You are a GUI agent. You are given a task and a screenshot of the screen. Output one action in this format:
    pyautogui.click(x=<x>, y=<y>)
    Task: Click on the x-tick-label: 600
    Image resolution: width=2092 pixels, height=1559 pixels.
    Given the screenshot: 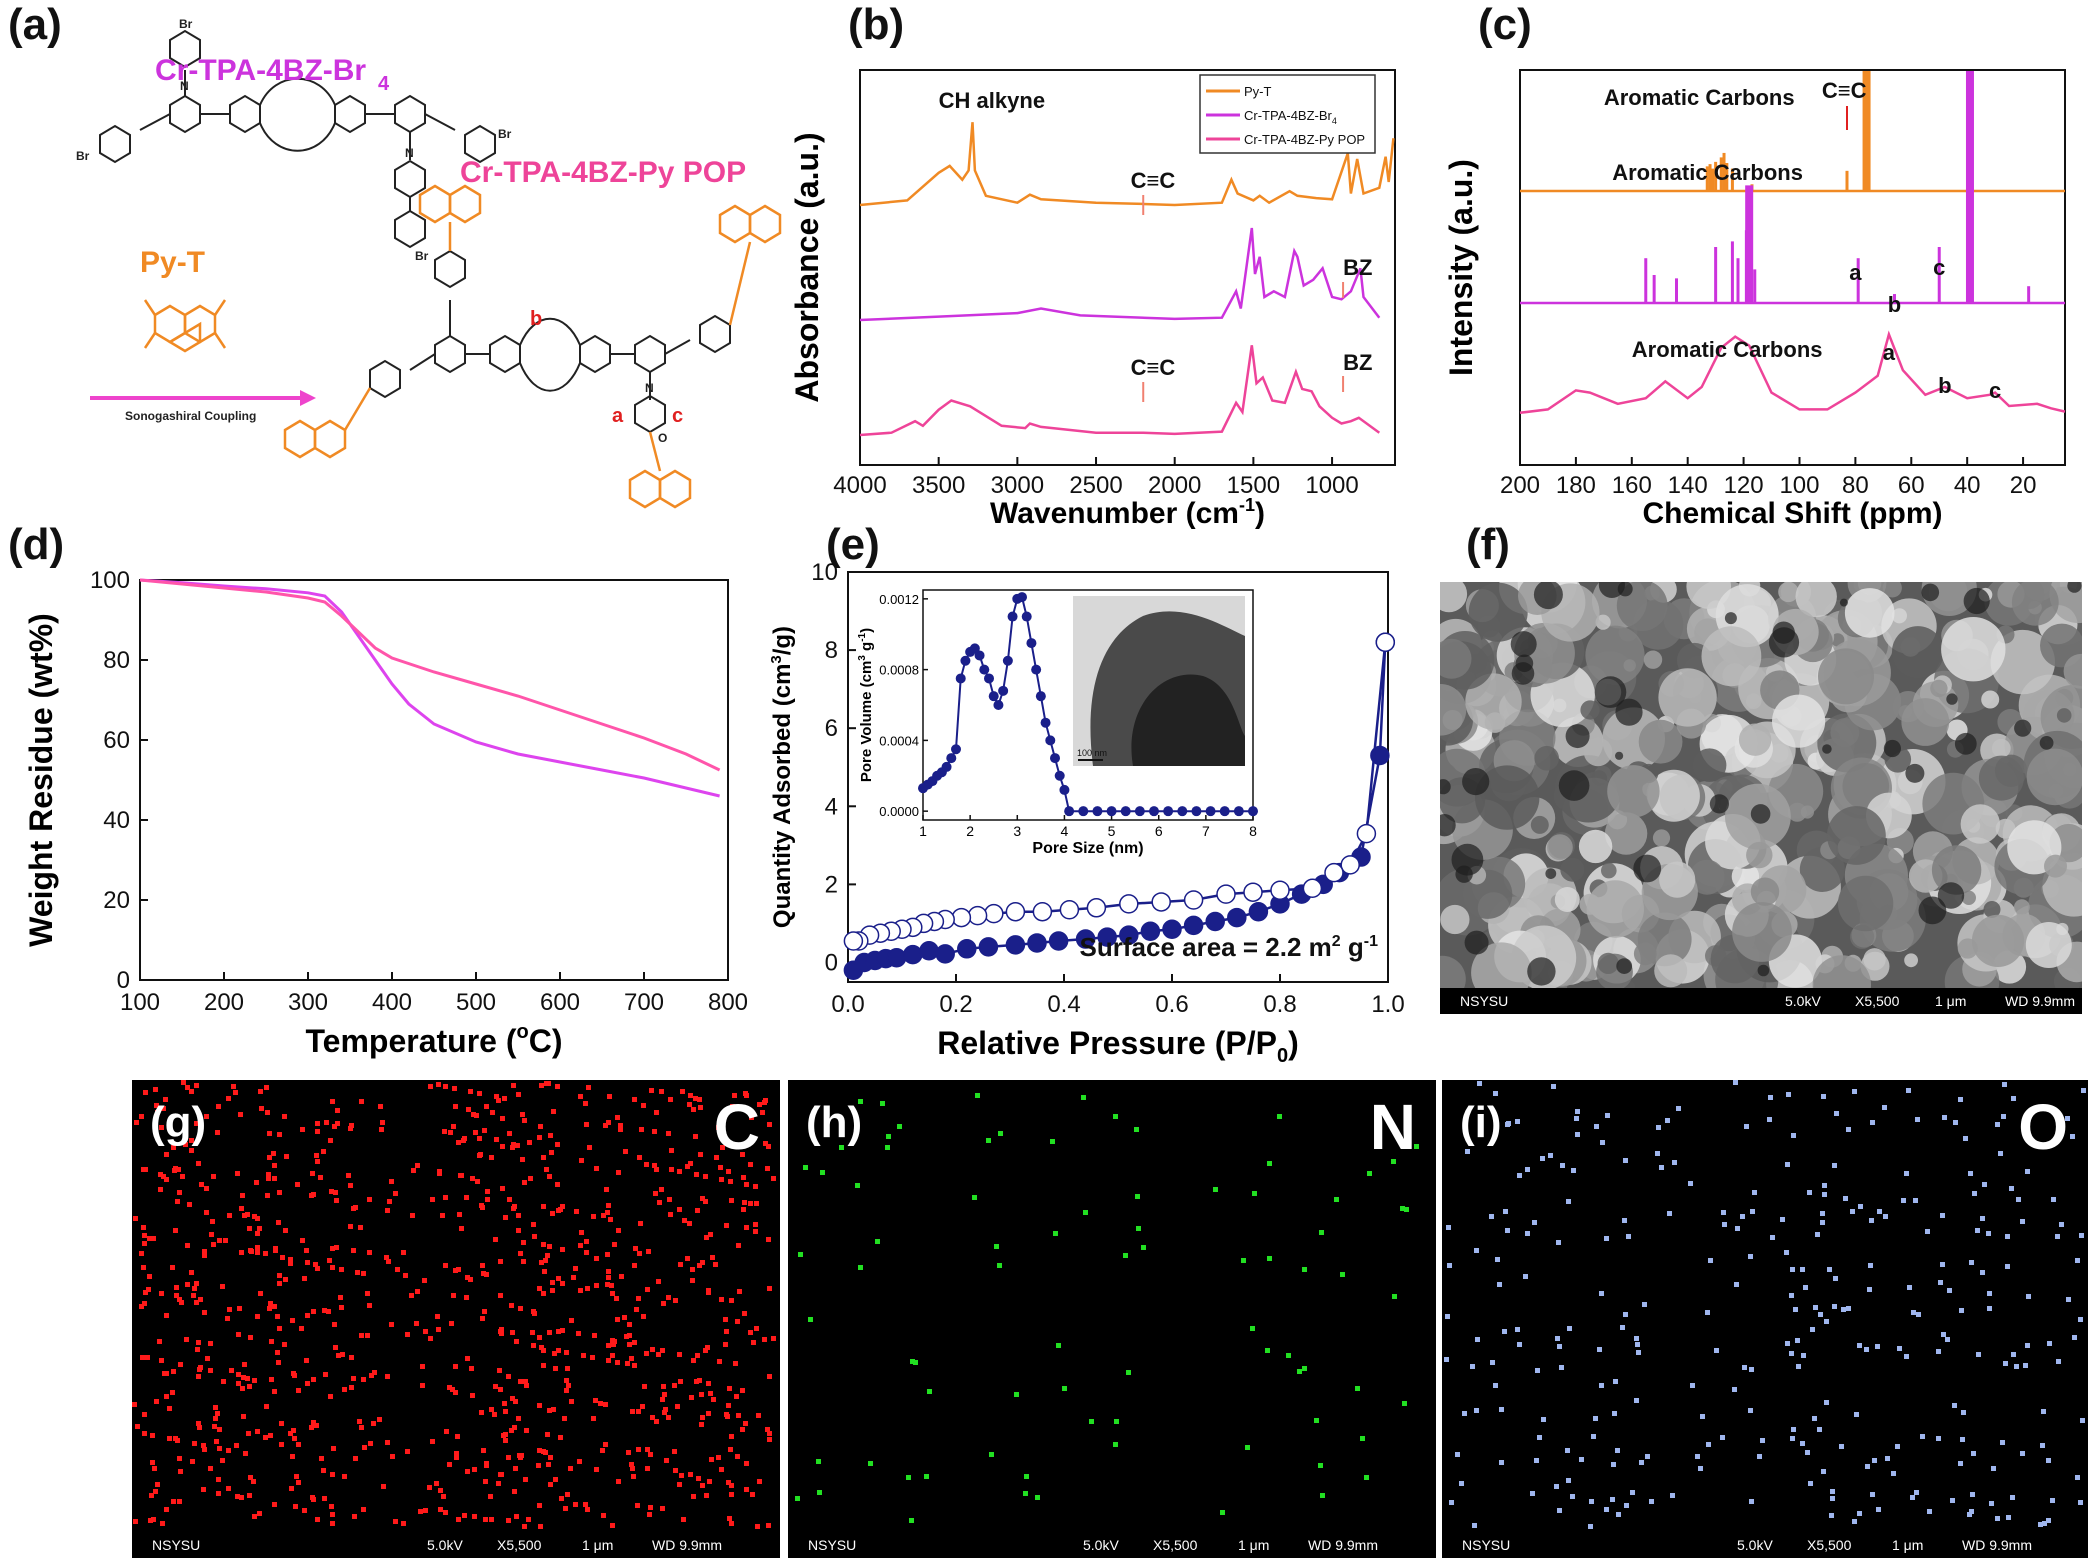 What is the action you would take?
    pyautogui.click(x=560, y=1002)
    